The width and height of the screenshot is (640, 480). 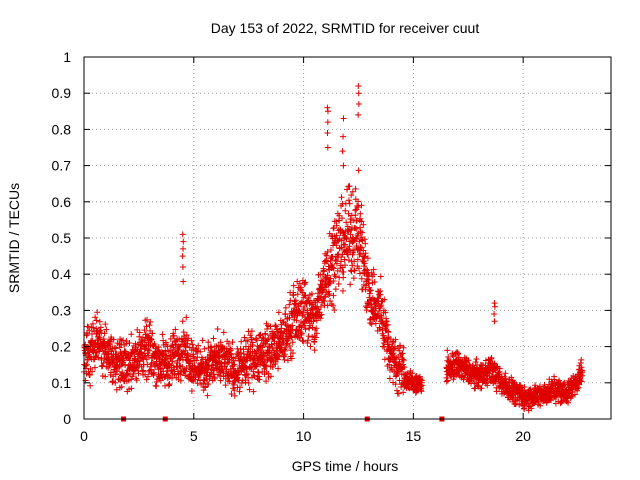 I want to click on x-tick-label: 10, so click(x=304, y=436).